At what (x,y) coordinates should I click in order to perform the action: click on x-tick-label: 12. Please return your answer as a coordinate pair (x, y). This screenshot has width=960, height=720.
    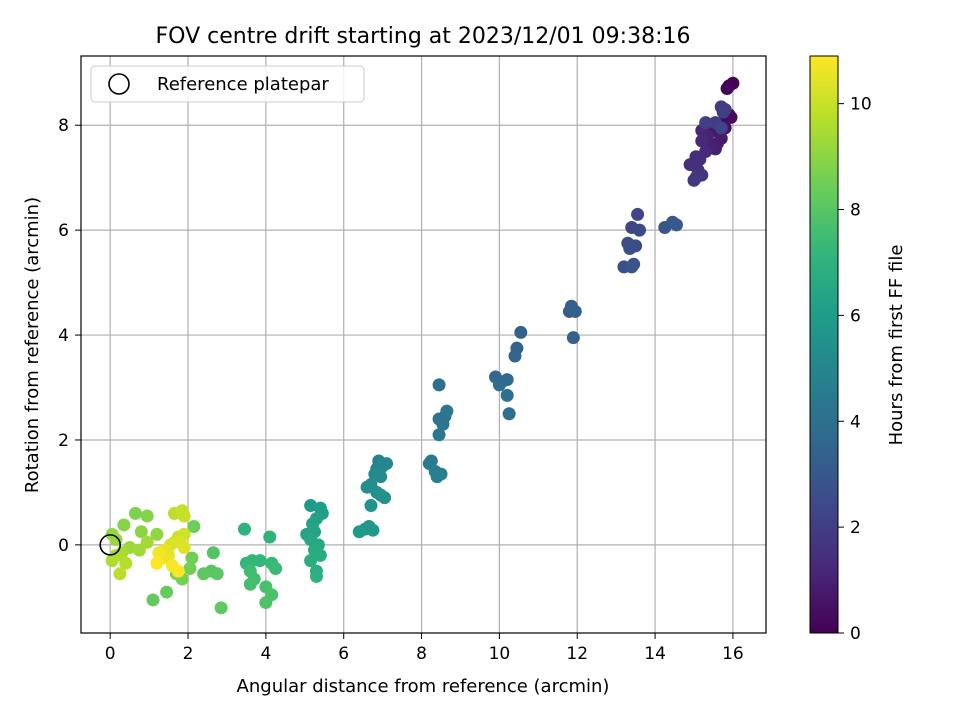
    Looking at the image, I should click on (577, 654).